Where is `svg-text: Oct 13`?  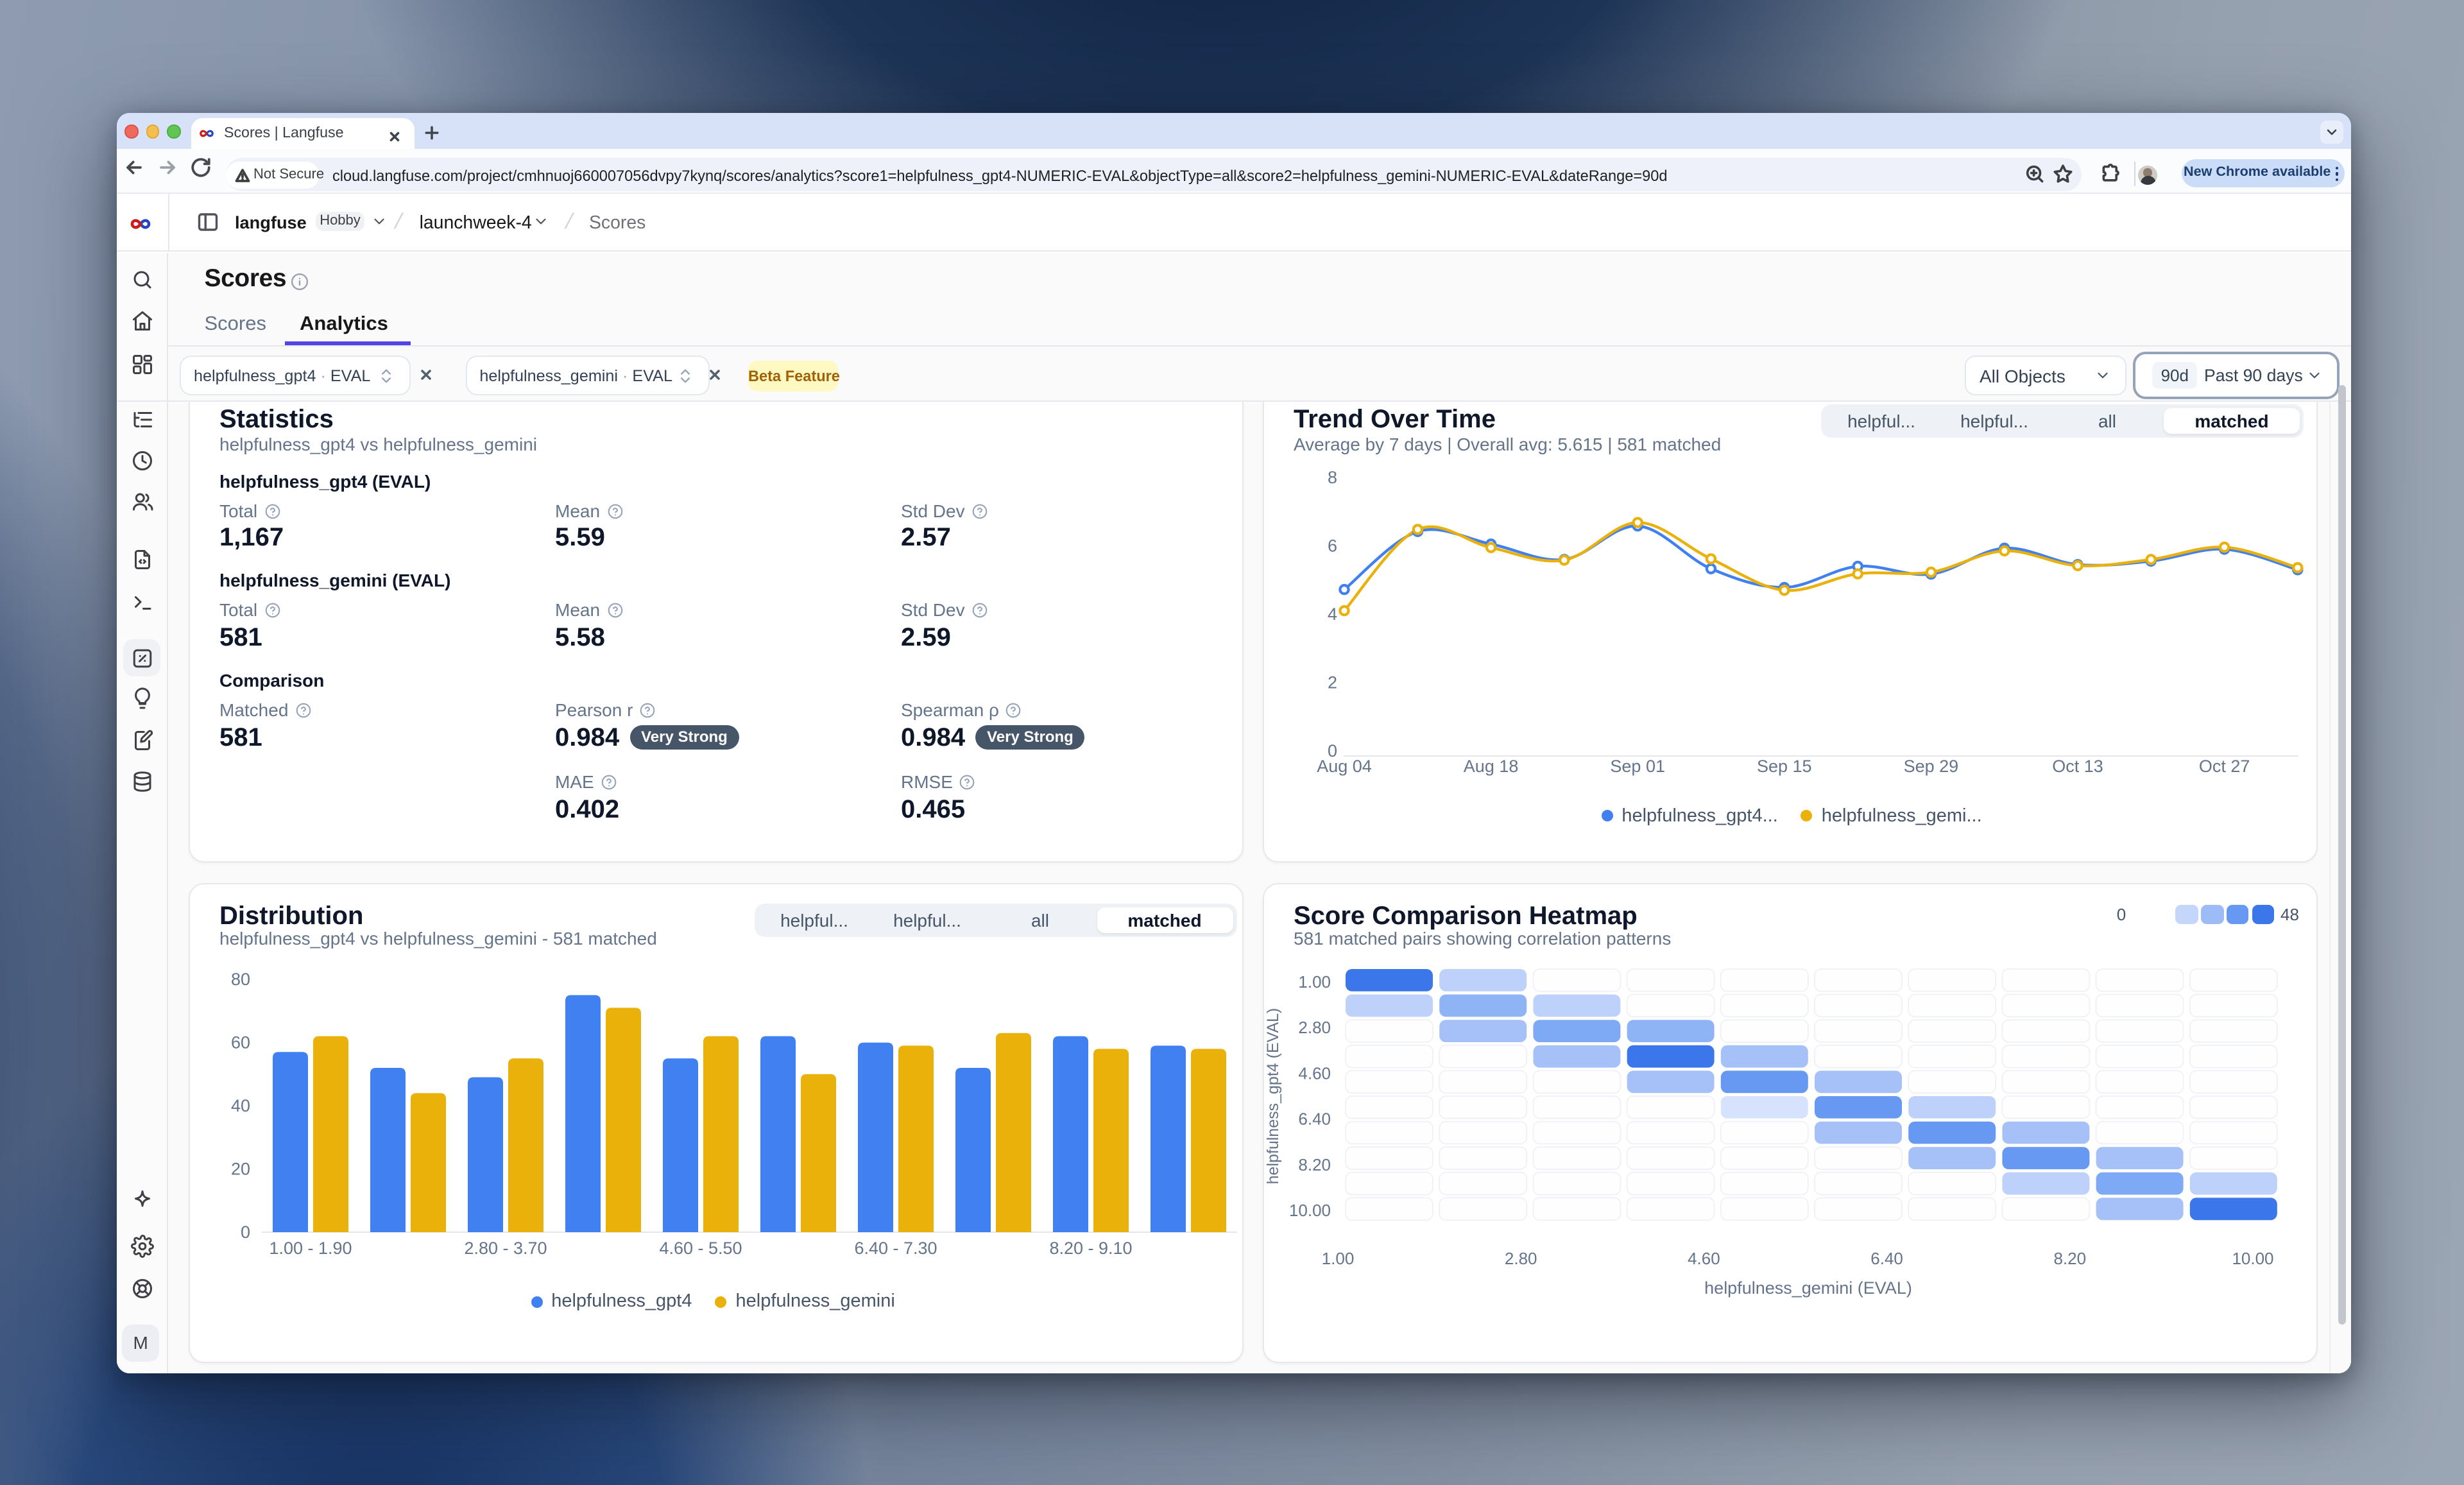
svg-text: Oct 13 is located at coordinates (2078, 765).